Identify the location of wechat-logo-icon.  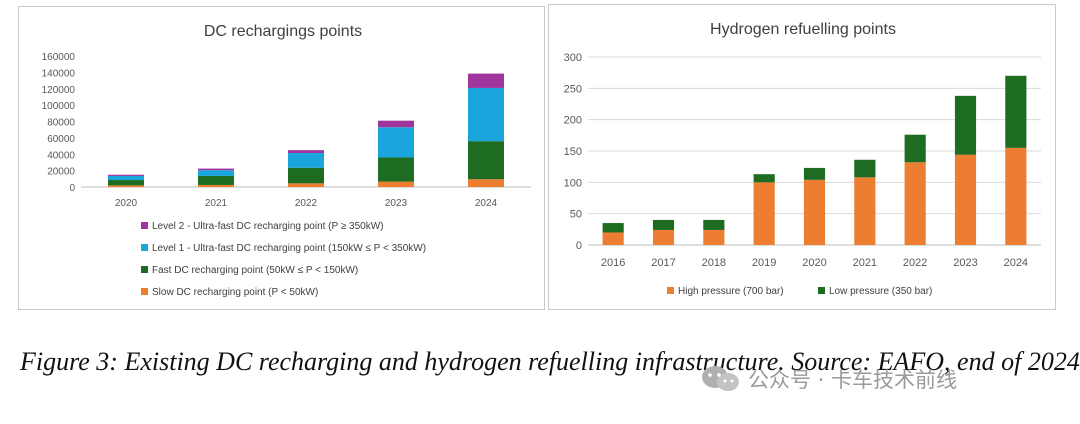
(720, 378).